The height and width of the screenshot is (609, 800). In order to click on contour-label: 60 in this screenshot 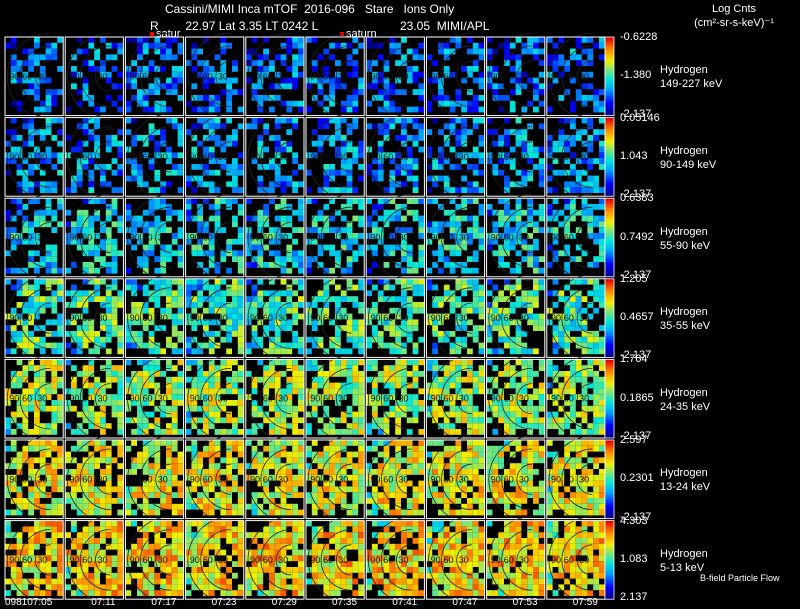, I will do `click(27, 76)`.